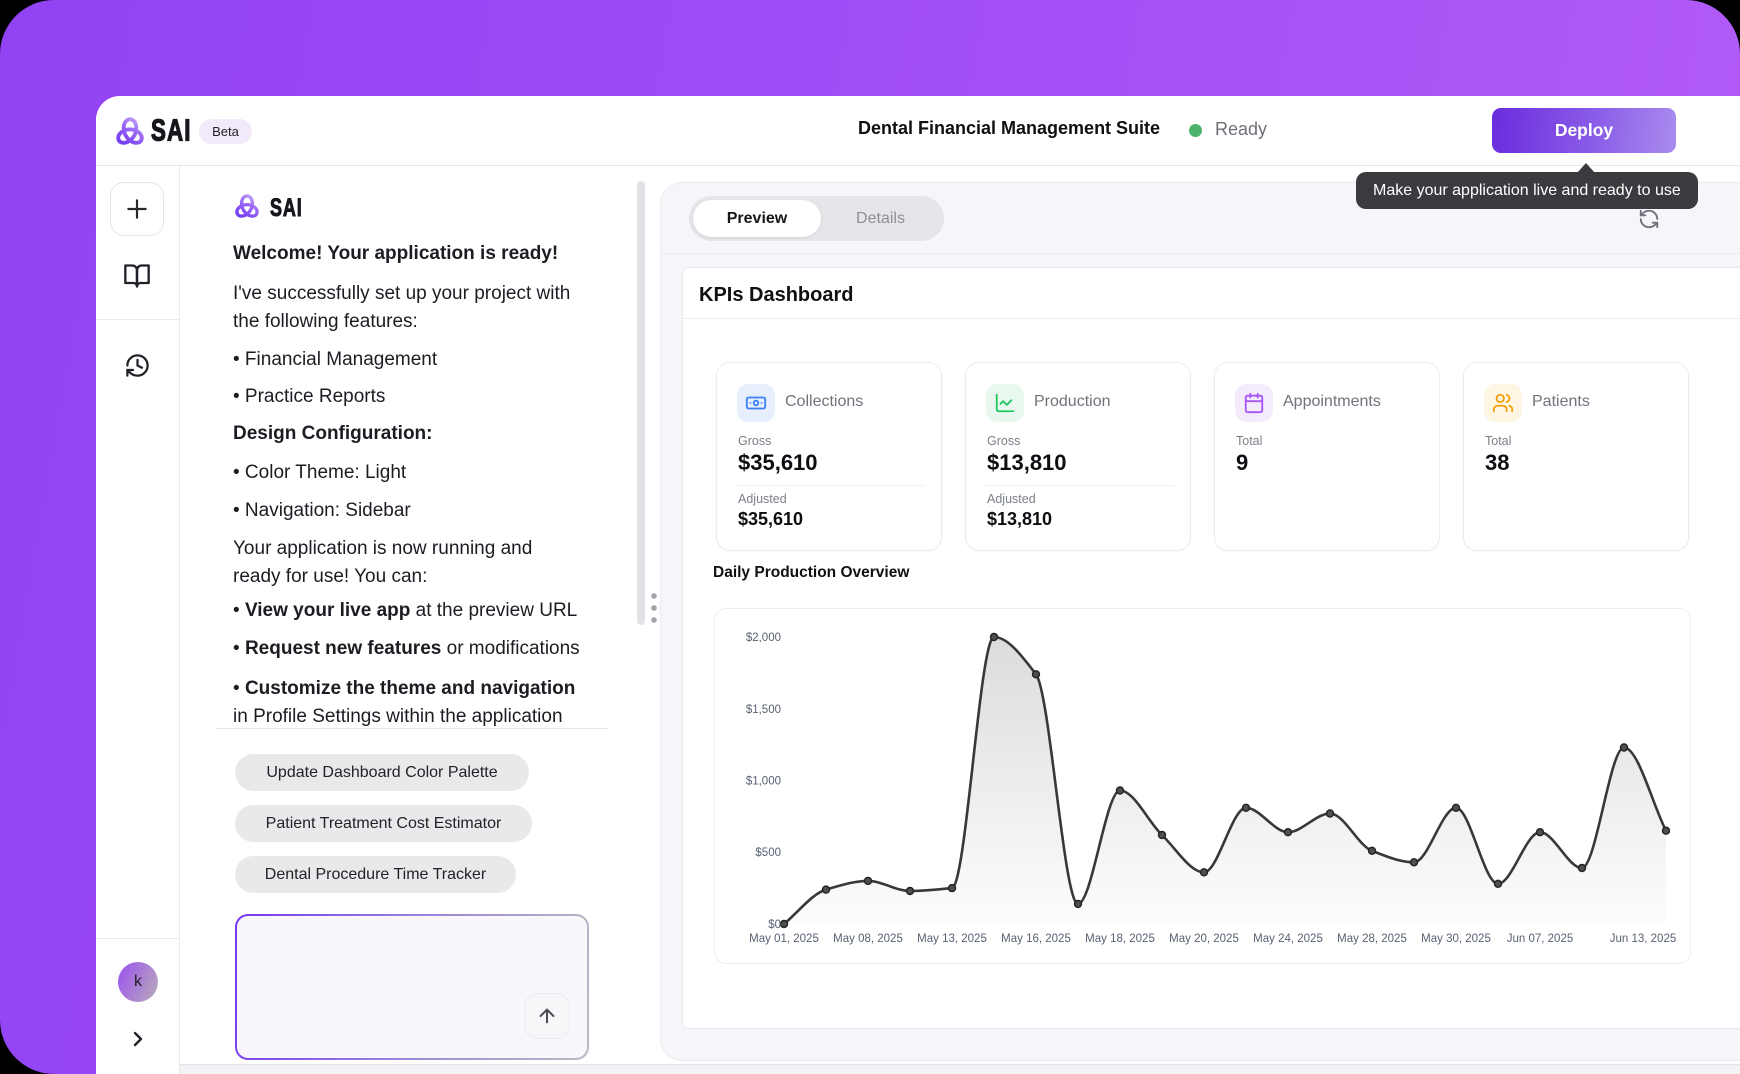  What do you see at coordinates (763, 638) in the screenshot?
I see `svg-text: $2,000` at bounding box center [763, 638].